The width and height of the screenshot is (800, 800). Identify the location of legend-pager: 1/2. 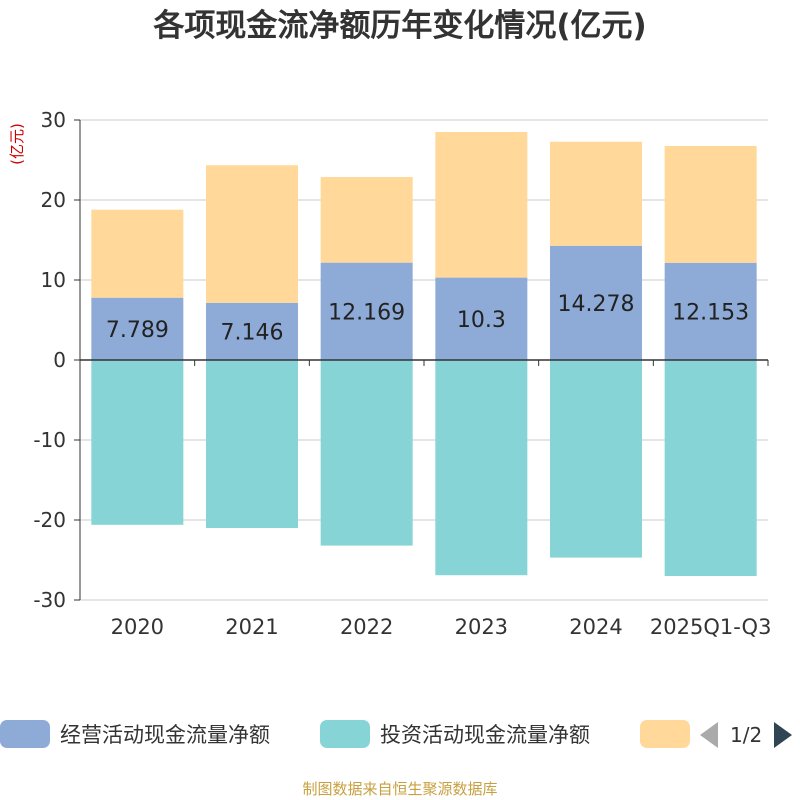
(750, 735).